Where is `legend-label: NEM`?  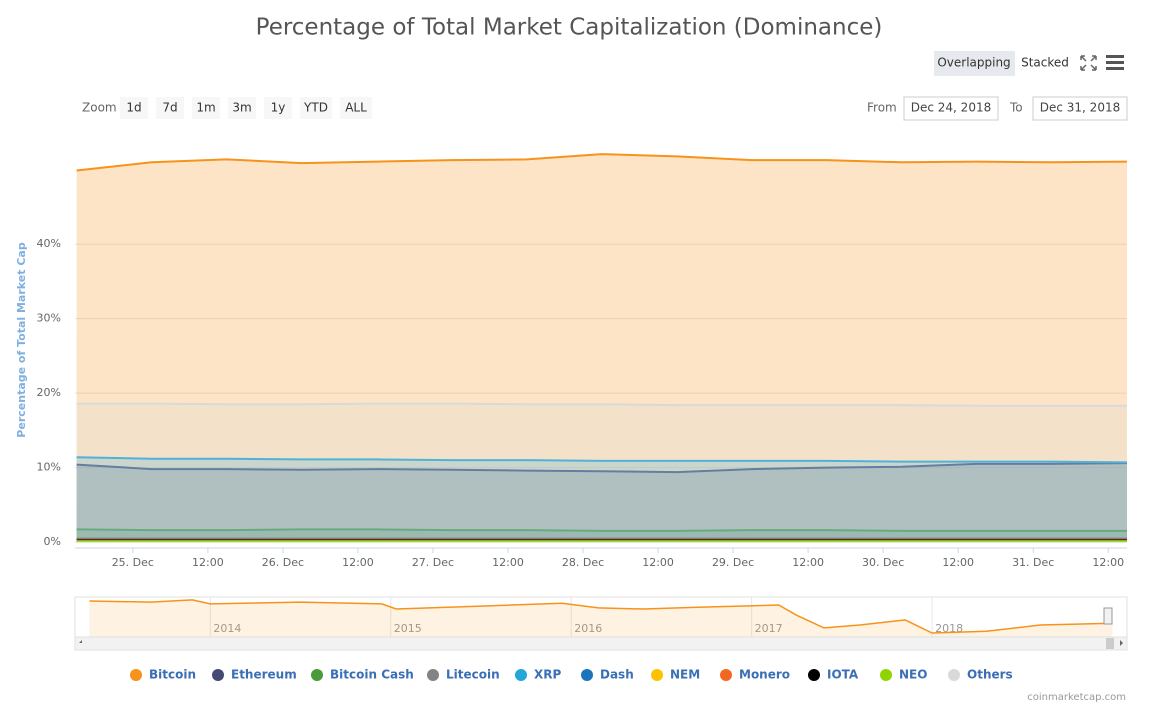 legend-label: NEM is located at coordinates (685, 675).